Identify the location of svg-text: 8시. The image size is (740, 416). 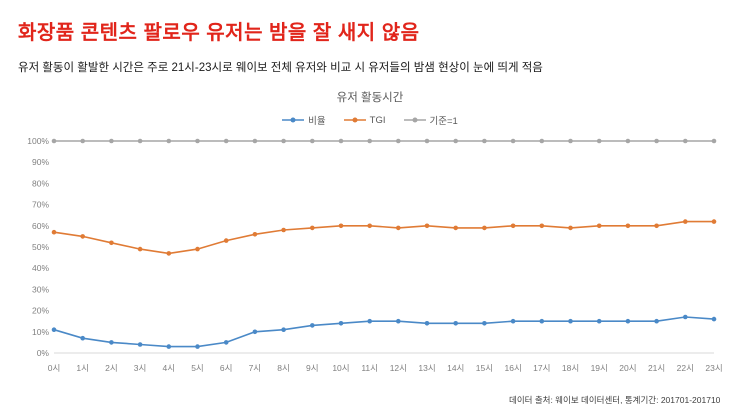
(283, 368).